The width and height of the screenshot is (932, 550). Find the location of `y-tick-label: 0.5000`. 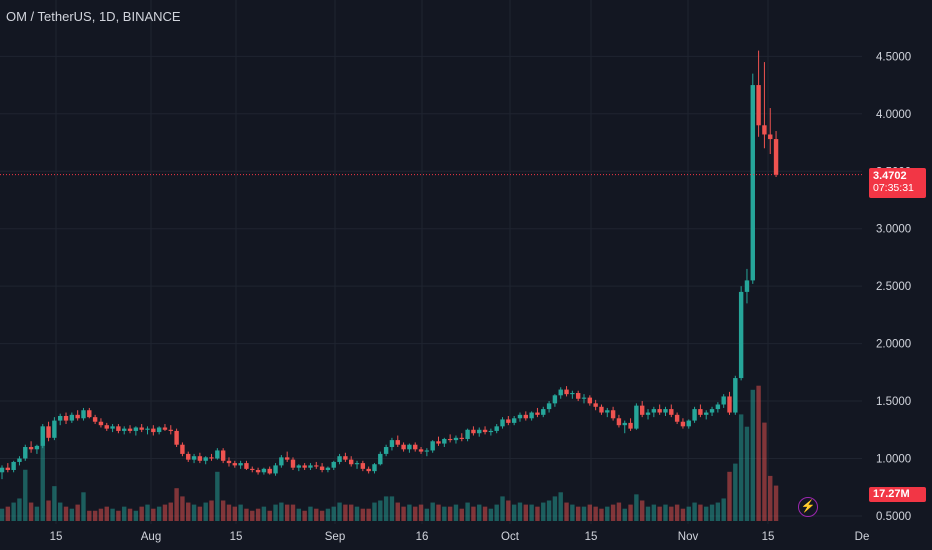

y-tick-label: 0.5000 is located at coordinates (893, 517).